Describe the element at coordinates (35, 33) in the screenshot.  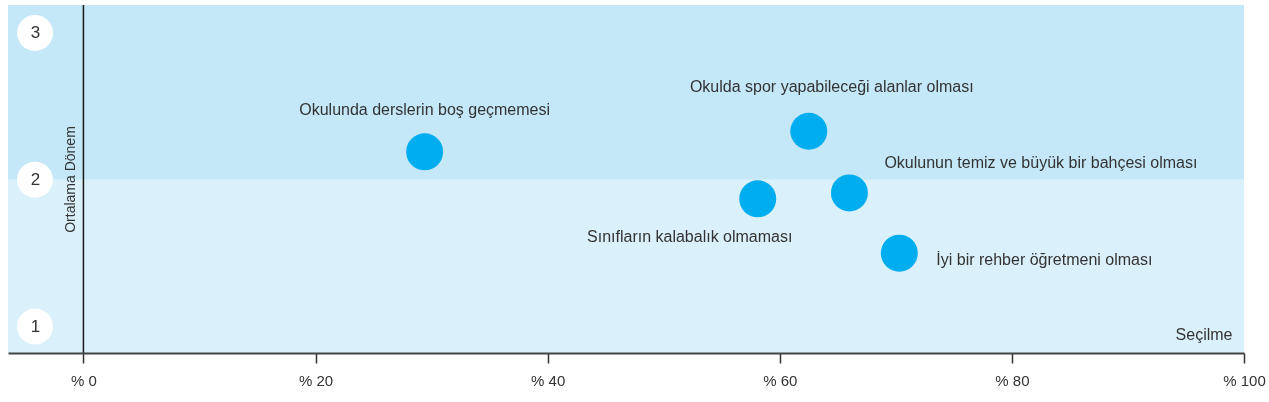
I see `y-tick-label: 3` at that location.